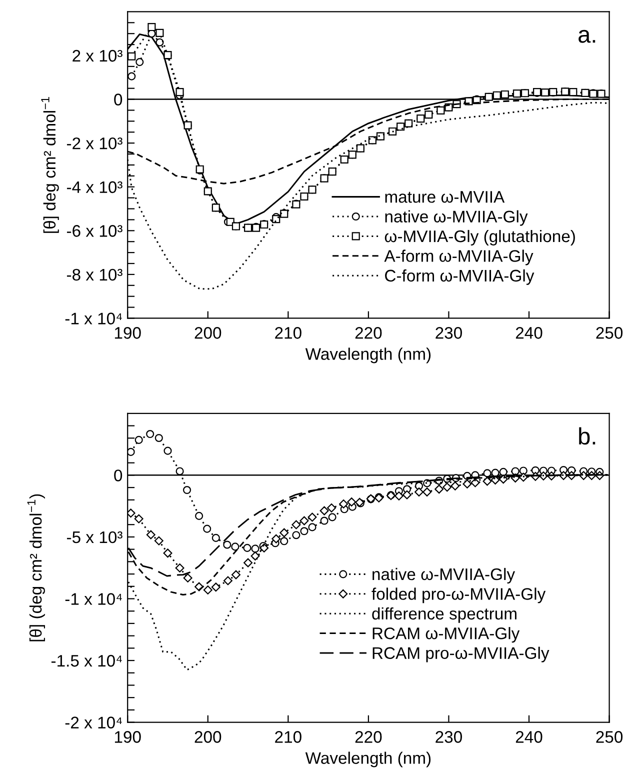 The width and height of the screenshot is (638, 780). What do you see at coordinates (94, 537) in the screenshot?
I see `y-tick-label: -5 x 10³` at bounding box center [94, 537].